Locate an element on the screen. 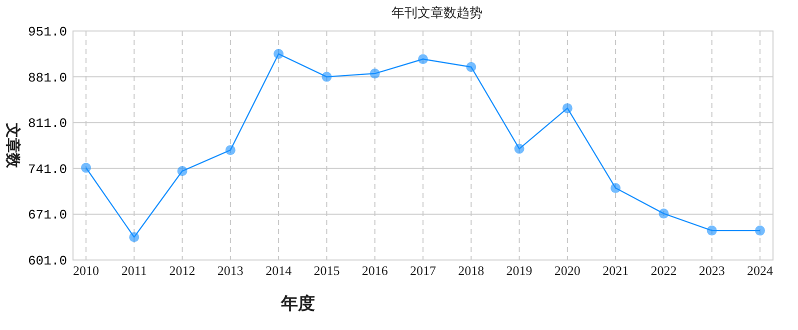  x-tick-label: 2021 is located at coordinates (615, 270).